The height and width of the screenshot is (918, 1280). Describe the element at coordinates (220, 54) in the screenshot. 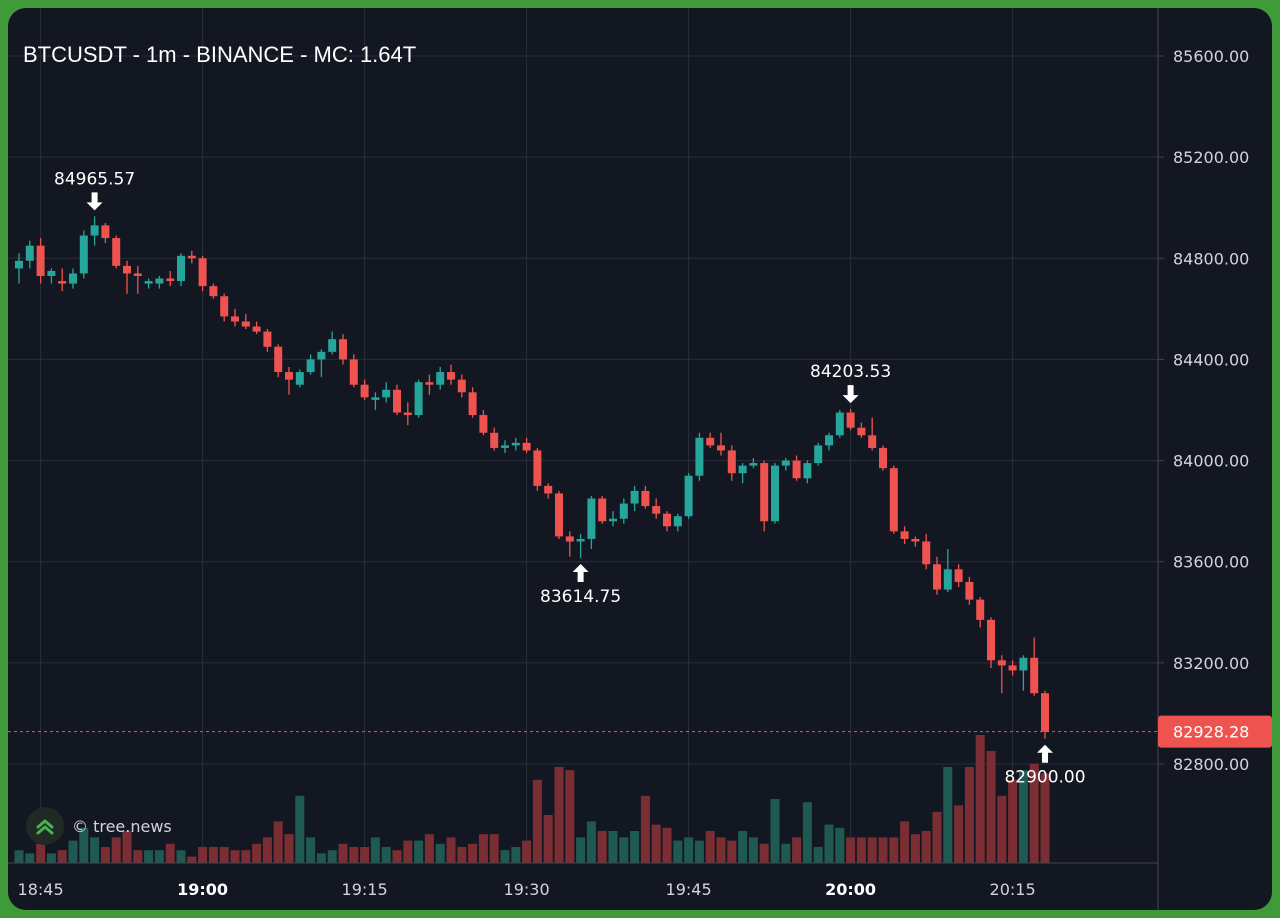

I see `chart-title: BTCUSDT - 1m - BINANCE - MC: 1.64T` at that location.